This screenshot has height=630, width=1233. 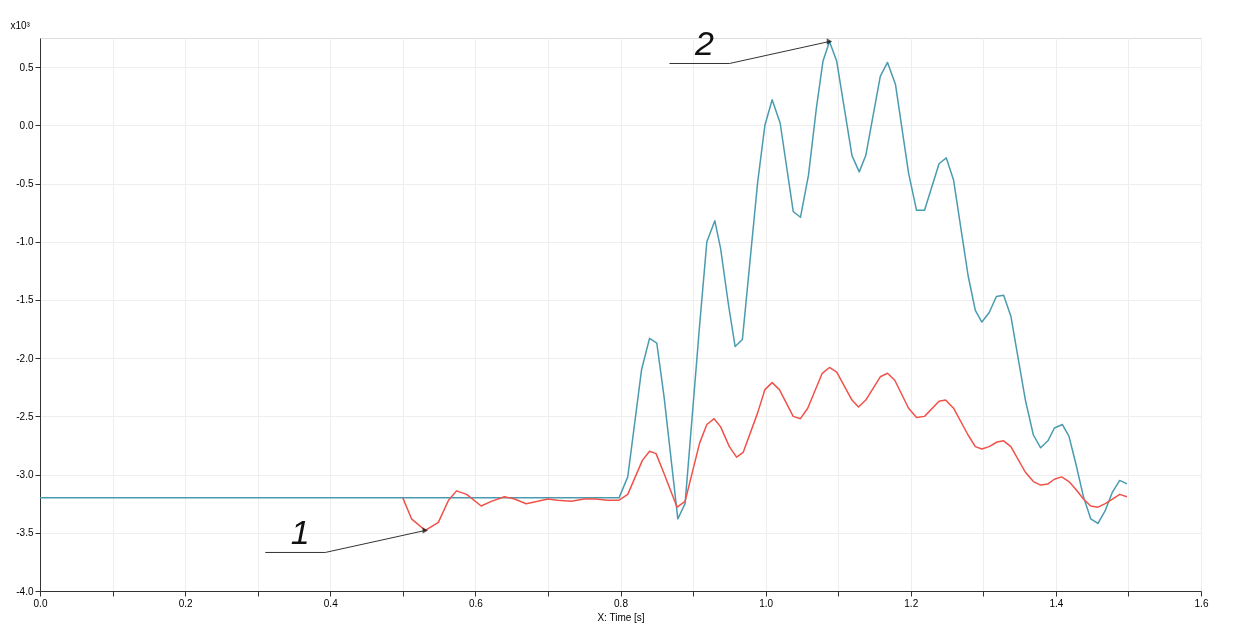 I want to click on y-tick-label: -3.5, so click(x=25, y=533).